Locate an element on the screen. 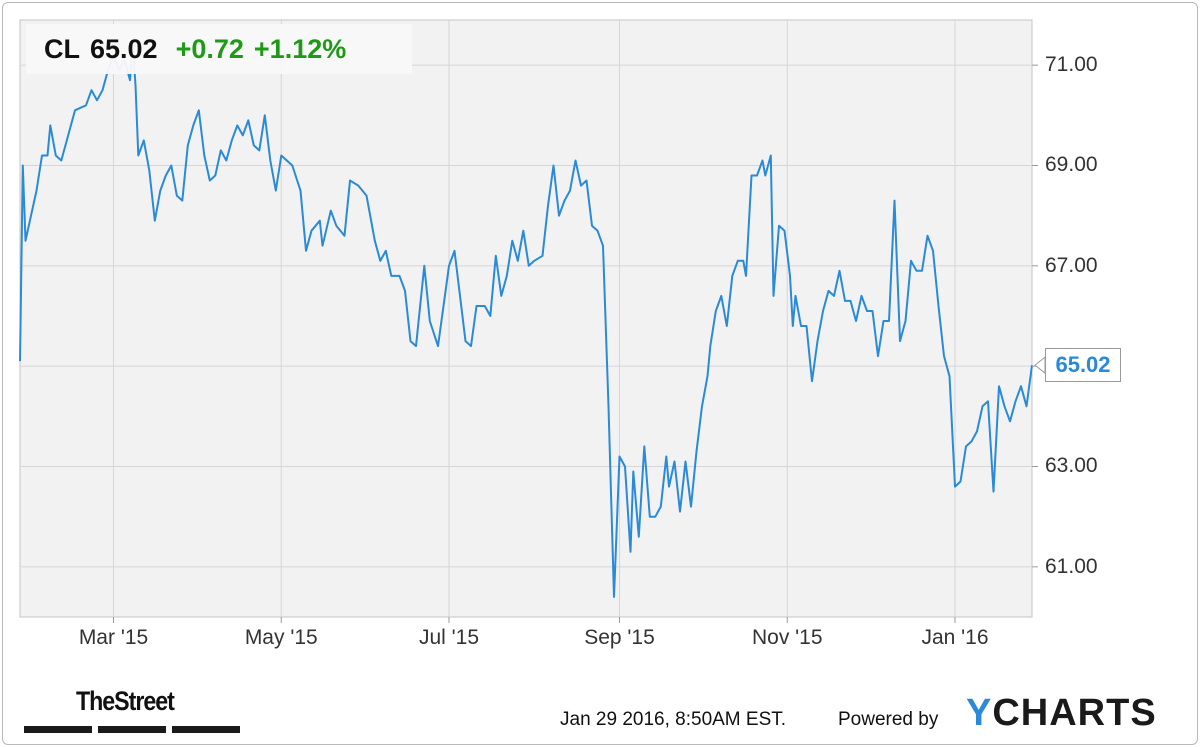  quote-price: 65.02 is located at coordinates (124, 48).